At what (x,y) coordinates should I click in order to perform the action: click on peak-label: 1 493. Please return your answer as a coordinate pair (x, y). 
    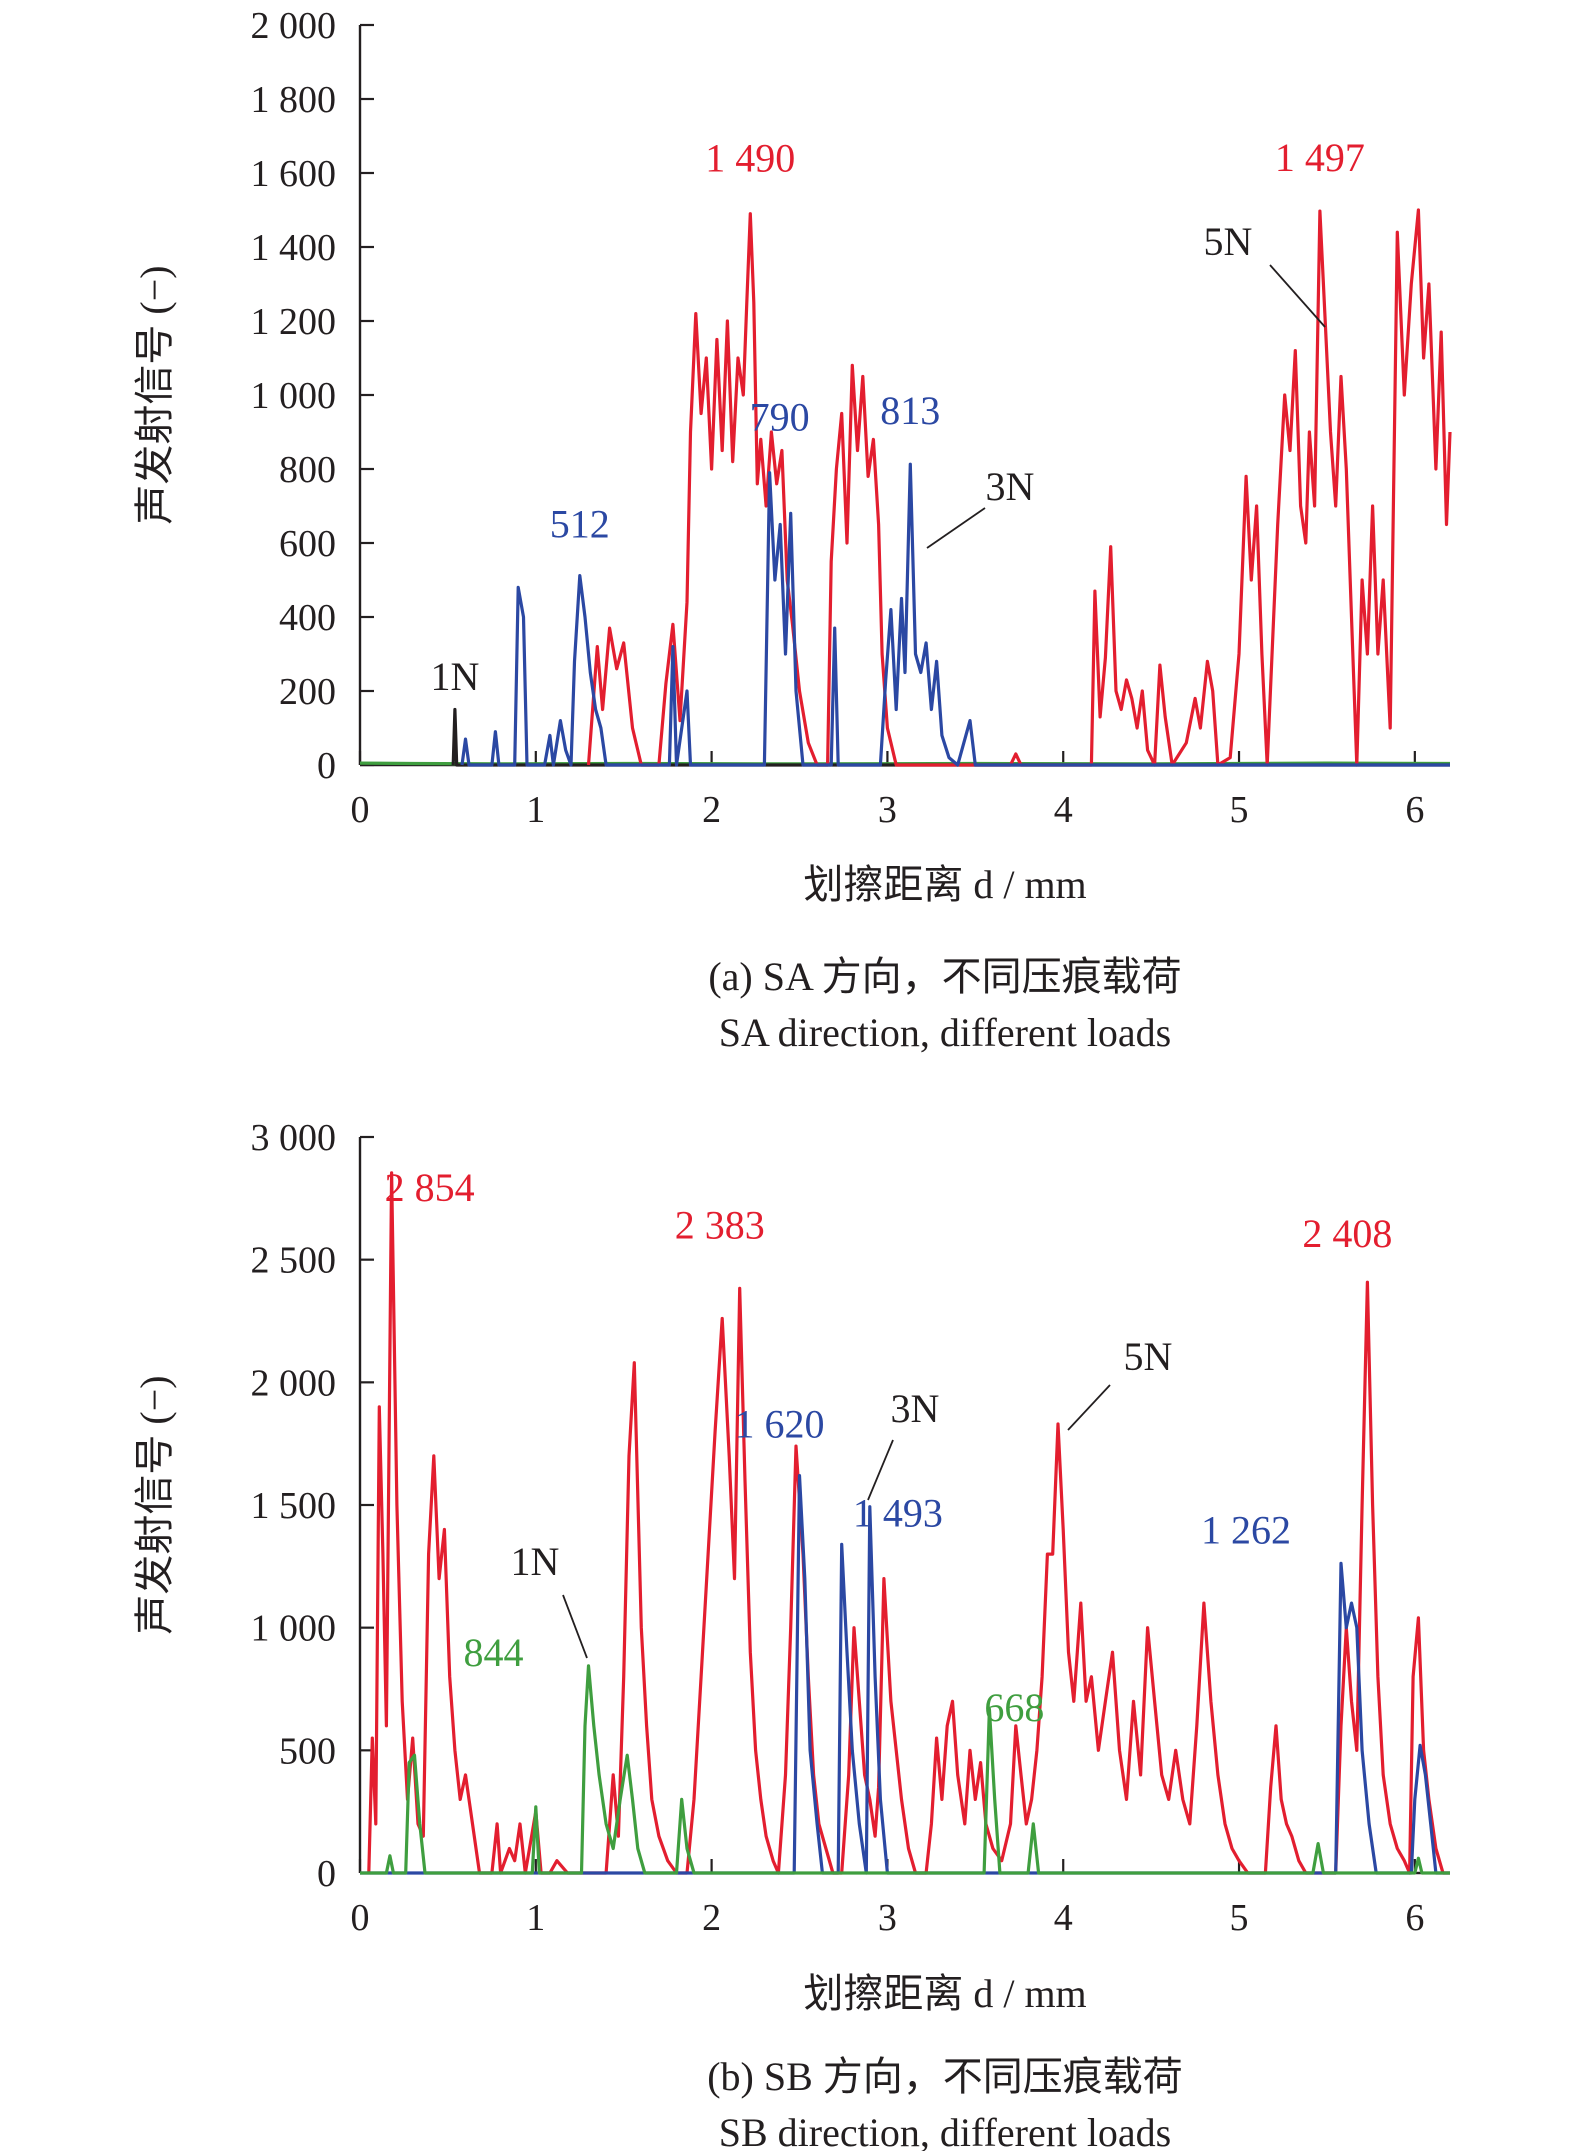
    Looking at the image, I should click on (898, 1513).